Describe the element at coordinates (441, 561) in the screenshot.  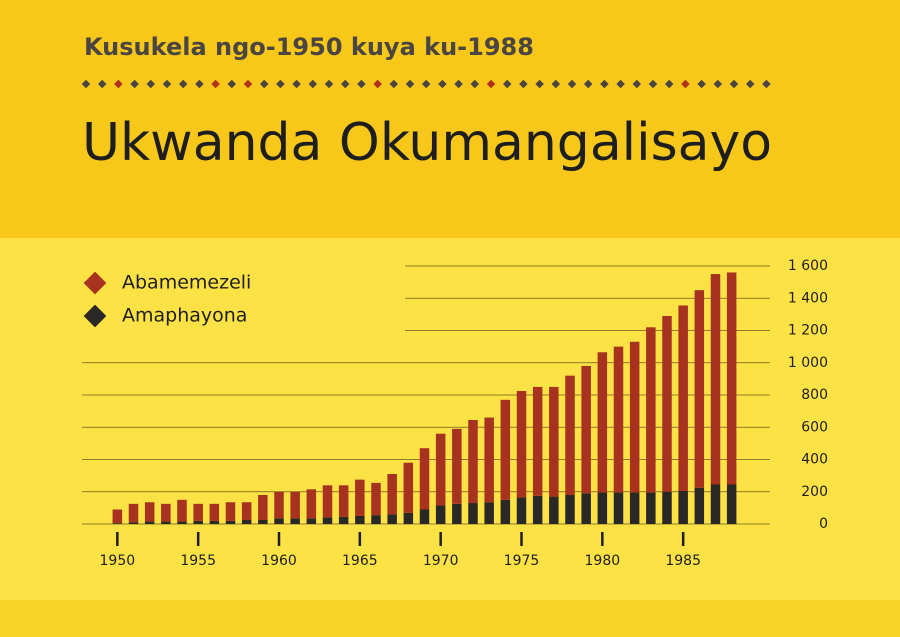
I see `x-tick-label: 1970` at that location.